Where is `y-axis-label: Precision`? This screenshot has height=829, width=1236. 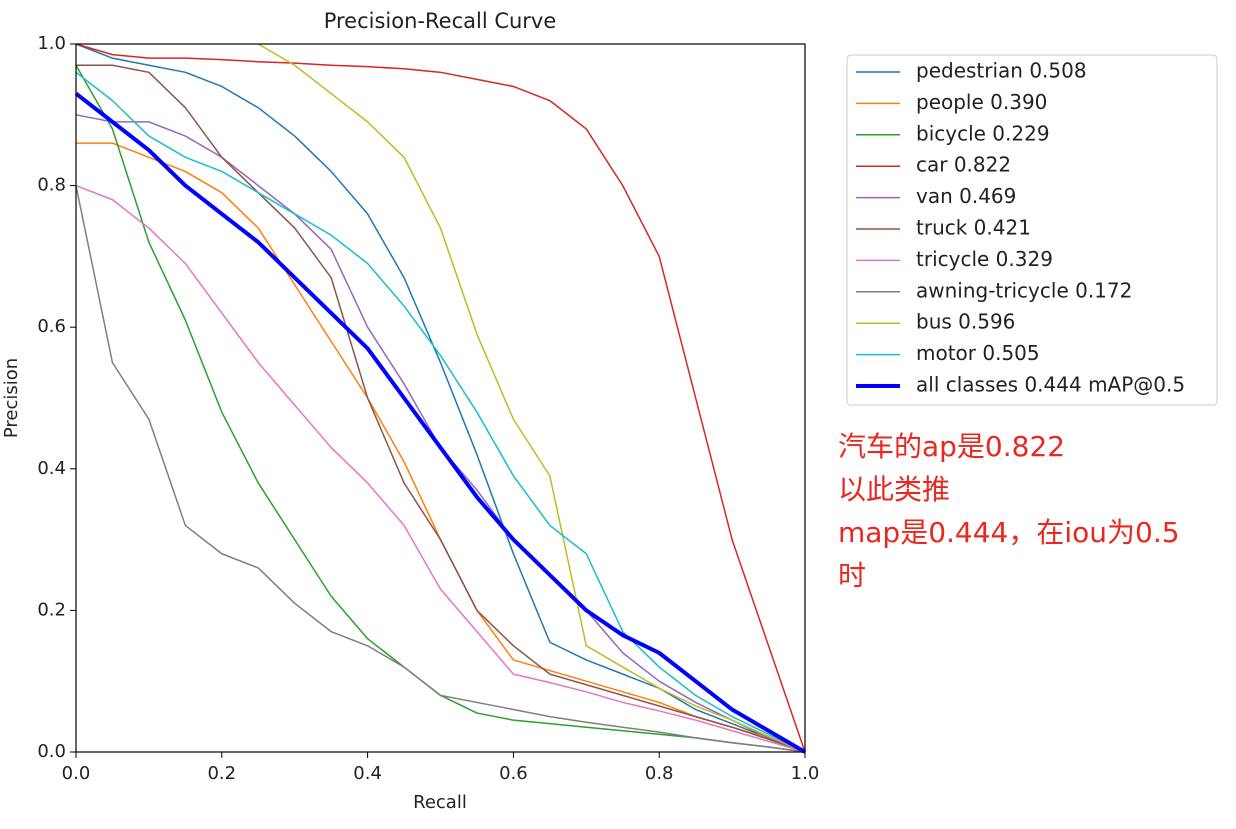 y-axis-label: Precision is located at coordinates (11, 398).